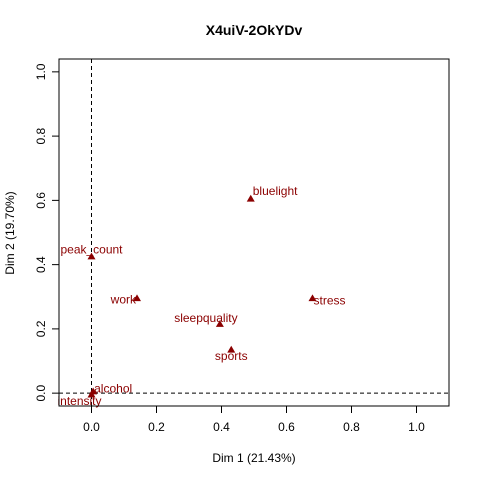 The width and height of the screenshot is (480, 480). Describe the element at coordinates (330, 300) in the screenshot. I see `label-stress: stress` at that location.